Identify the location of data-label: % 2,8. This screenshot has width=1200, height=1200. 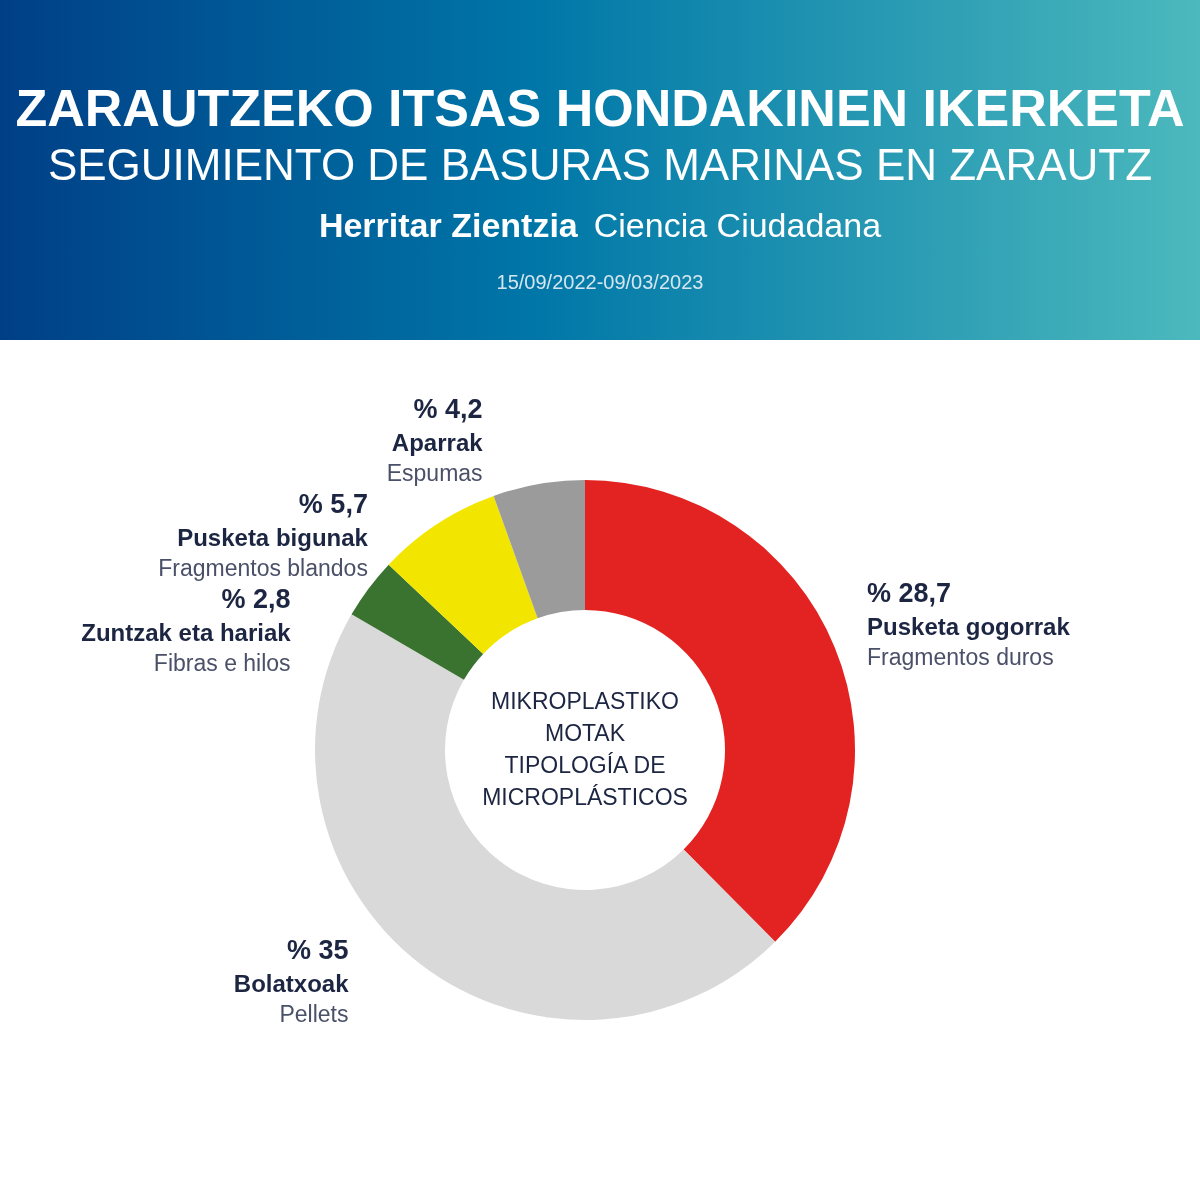
(256, 598).